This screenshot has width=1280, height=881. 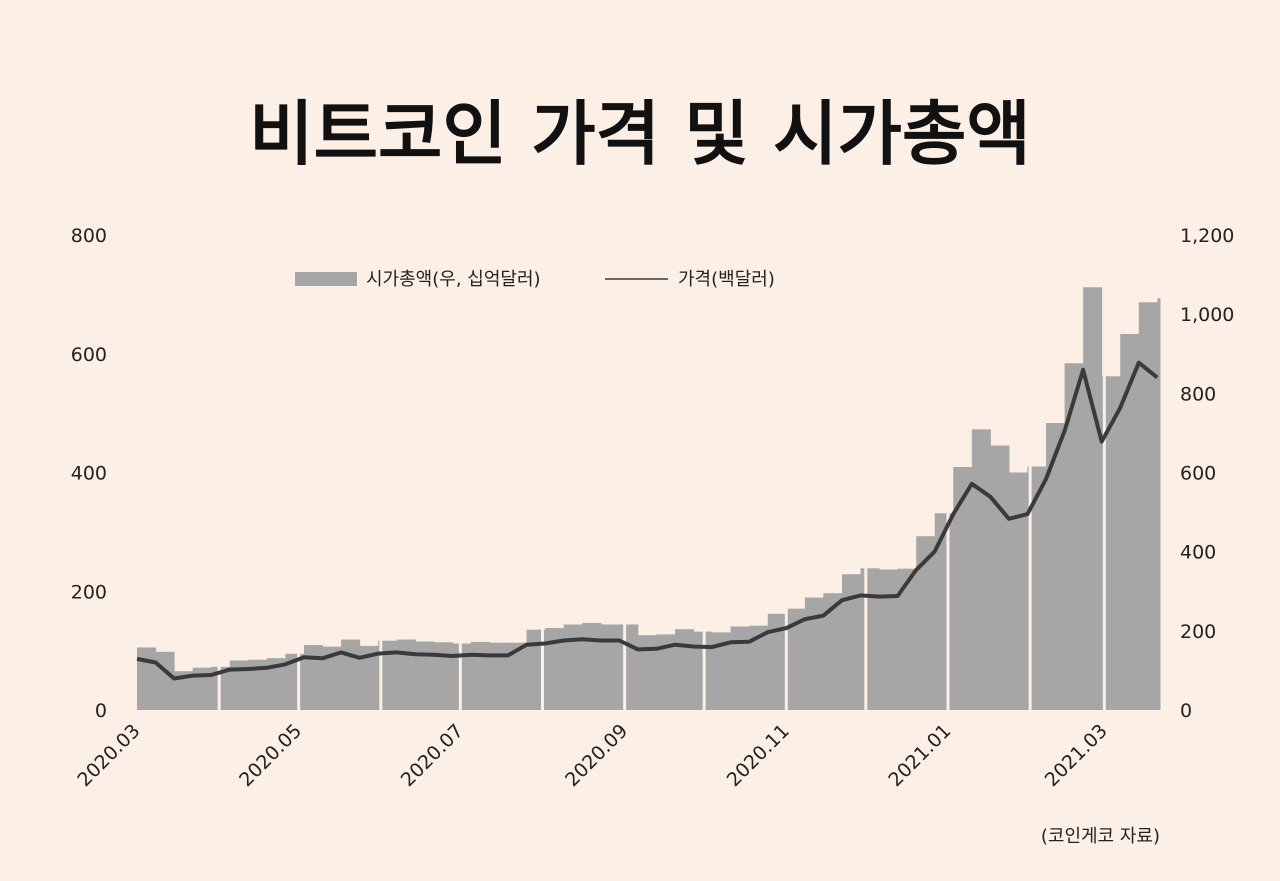 I want to click on right-tick-label: 400, so click(x=1198, y=553).